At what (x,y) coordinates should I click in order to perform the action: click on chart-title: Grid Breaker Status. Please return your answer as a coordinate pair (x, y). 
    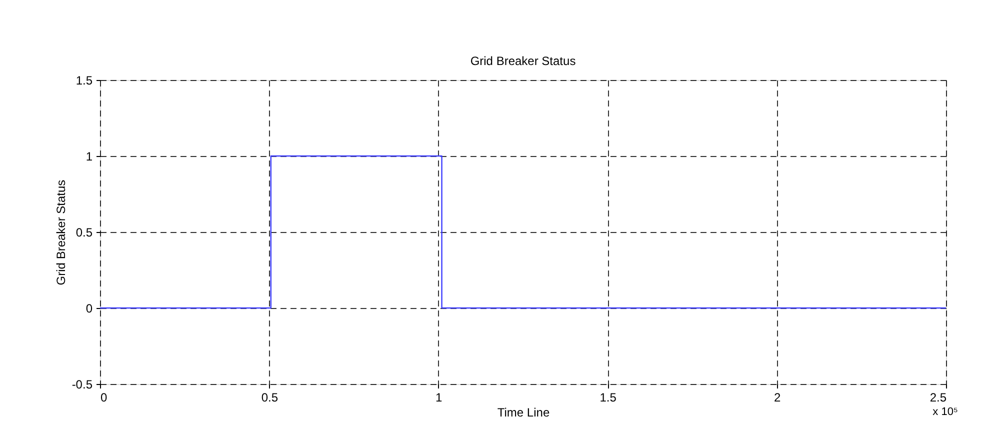
    Looking at the image, I should click on (523, 61).